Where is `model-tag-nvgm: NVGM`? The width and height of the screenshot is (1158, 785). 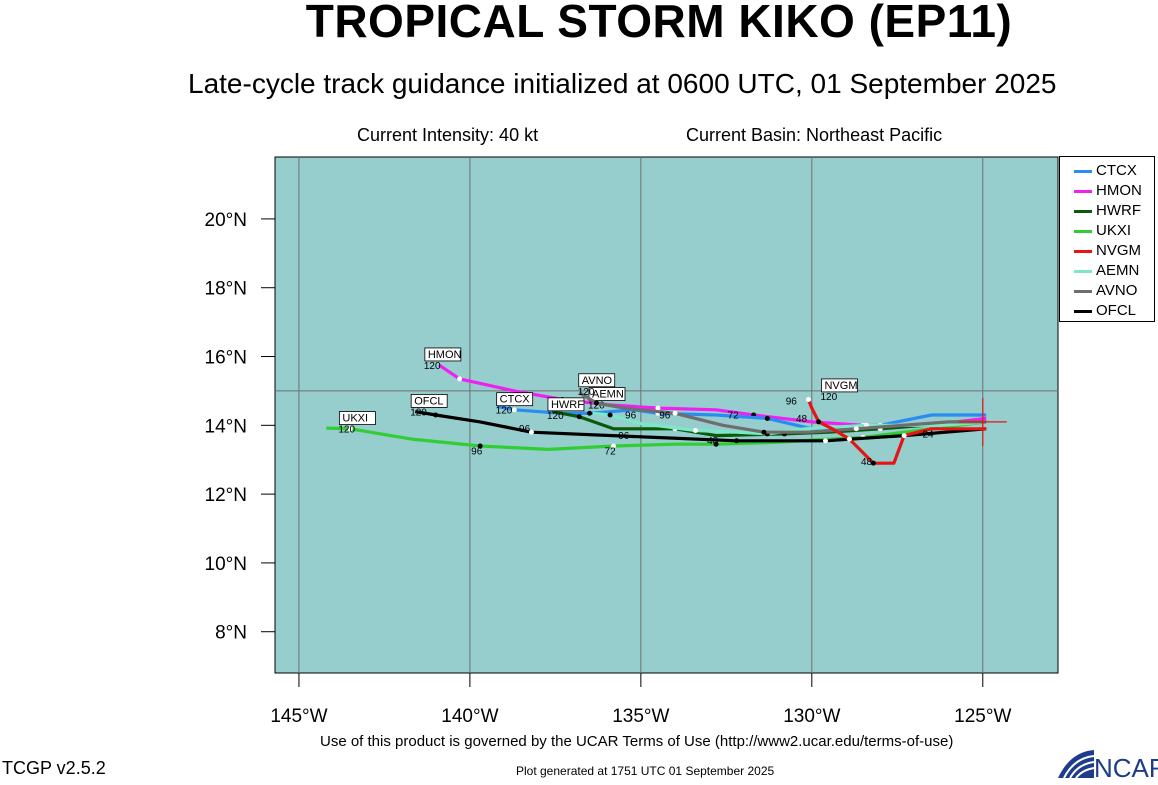
model-tag-nvgm: NVGM is located at coordinates (840, 386).